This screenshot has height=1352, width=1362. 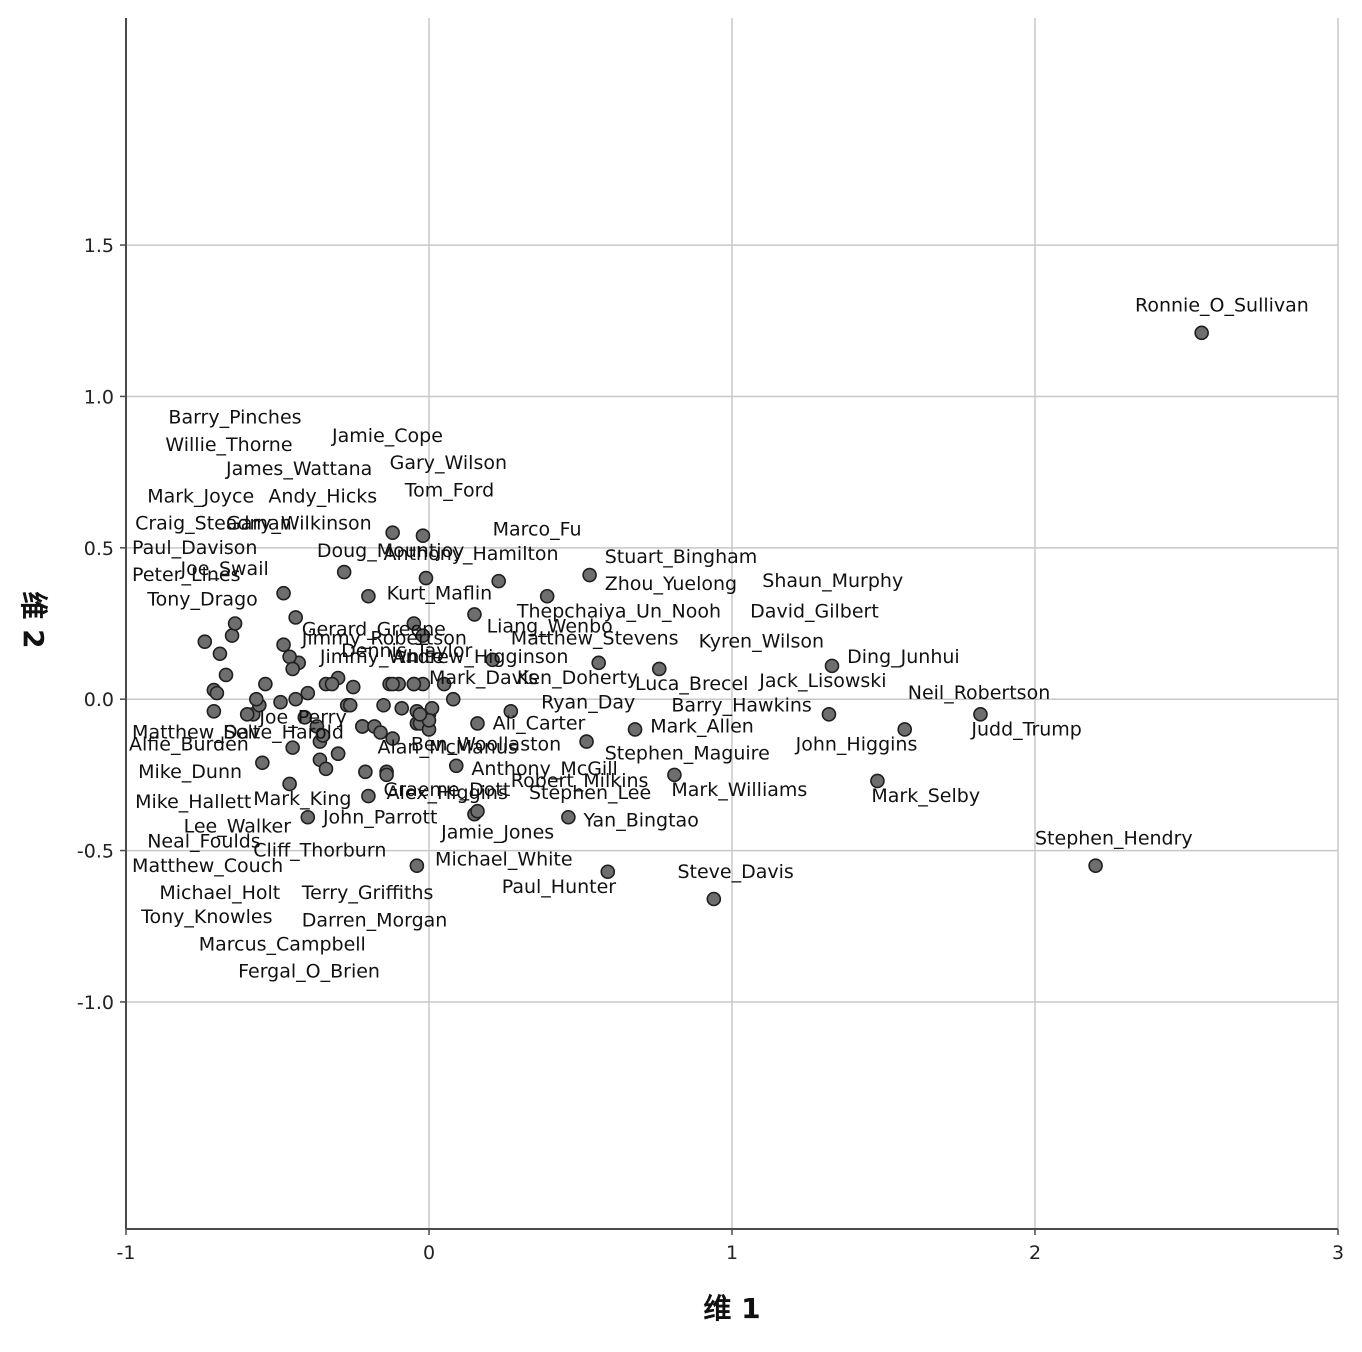 I want to click on point-label: Ryan_Day, so click(x=588, y=702).